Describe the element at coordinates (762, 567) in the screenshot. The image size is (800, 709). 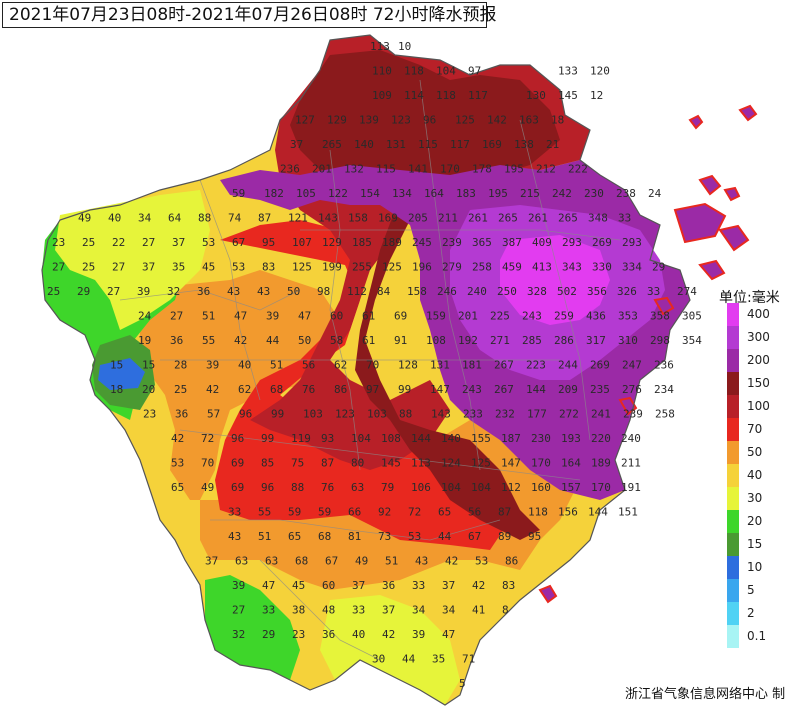
I see `legend-item: 10` at that location.